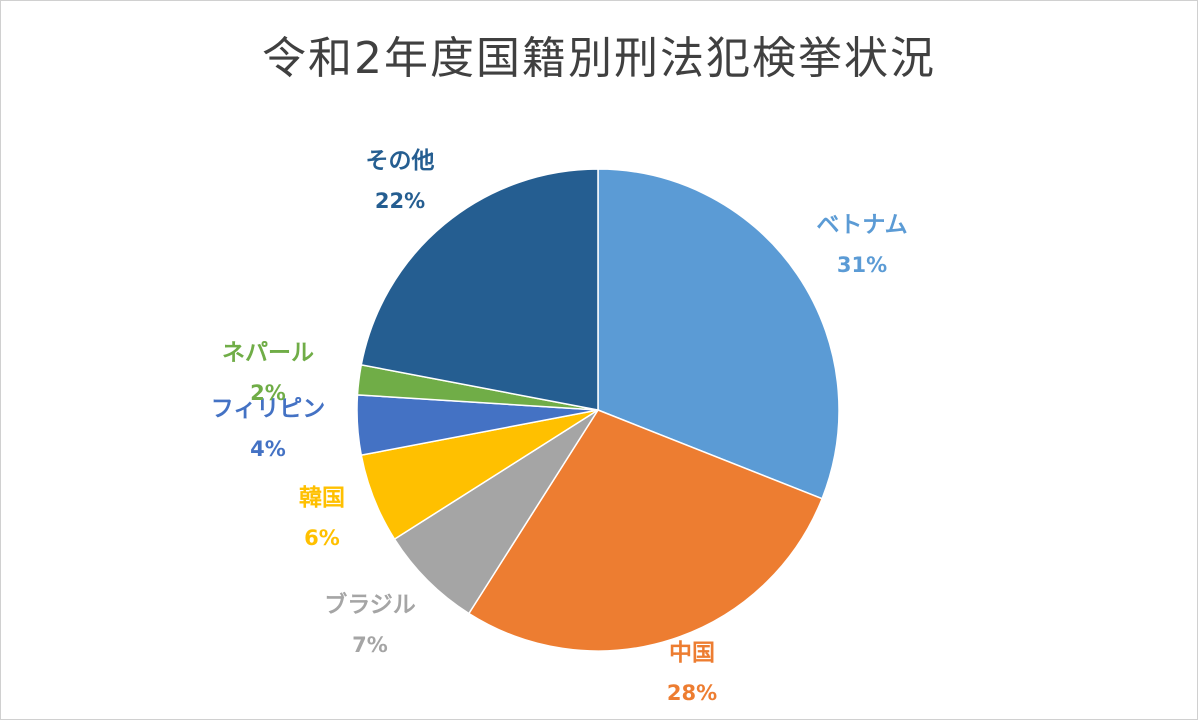 The image size is (1198, 720). I want to click on slice-name-label: ベトナム, so click(861, 225).